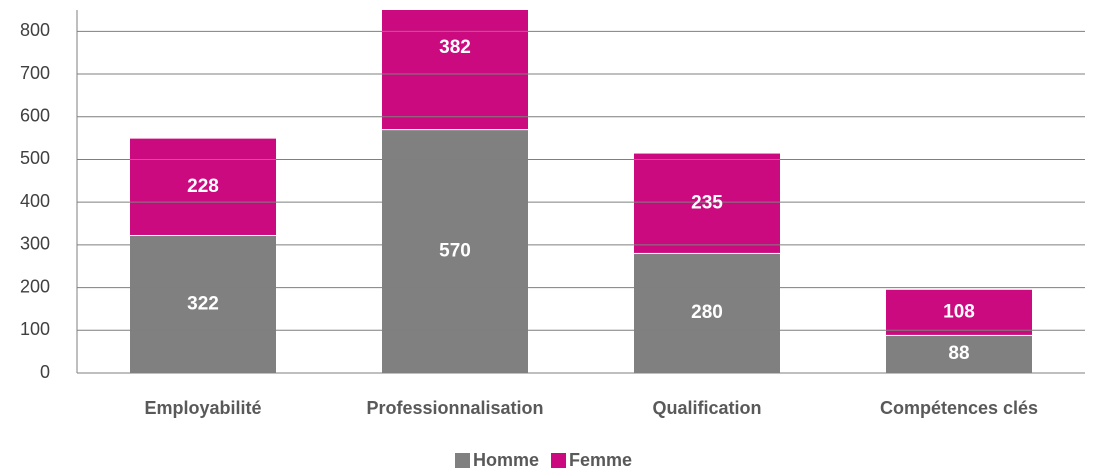  I want to click on data-label: 235, so click(707, 202).